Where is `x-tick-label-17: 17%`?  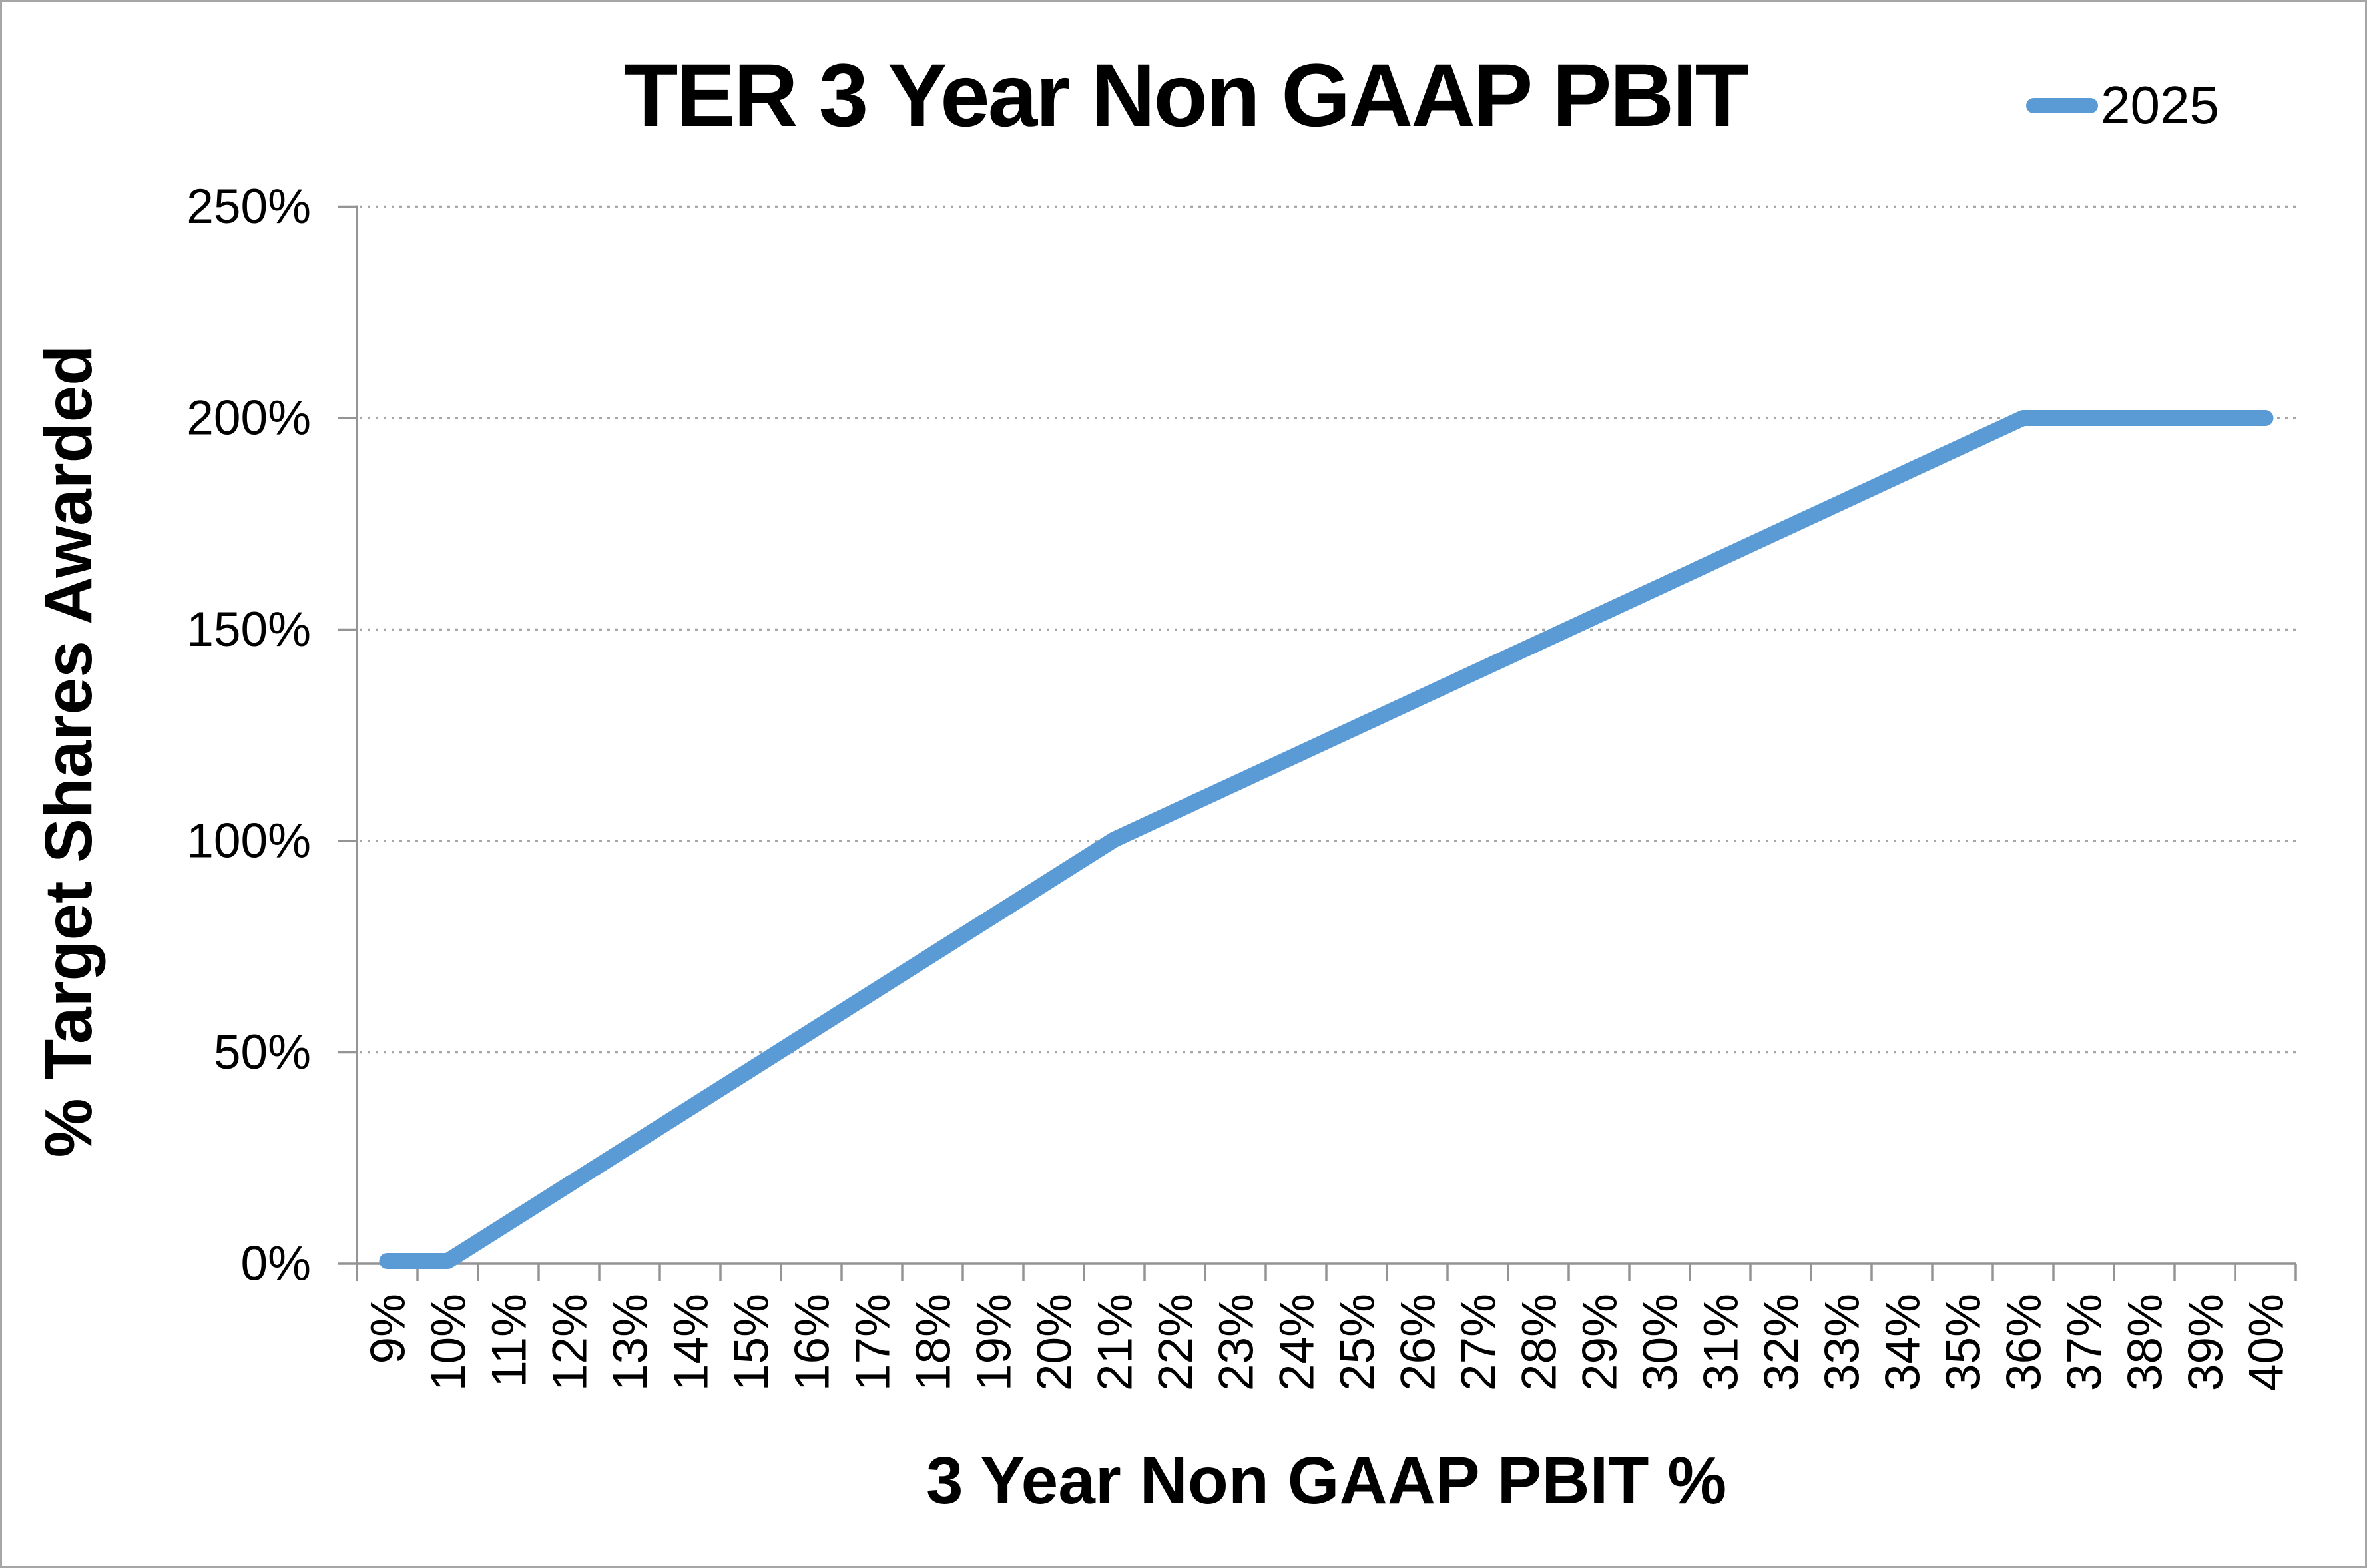 x-tick-label-17: 17% is located at coordinates (873, 1342).